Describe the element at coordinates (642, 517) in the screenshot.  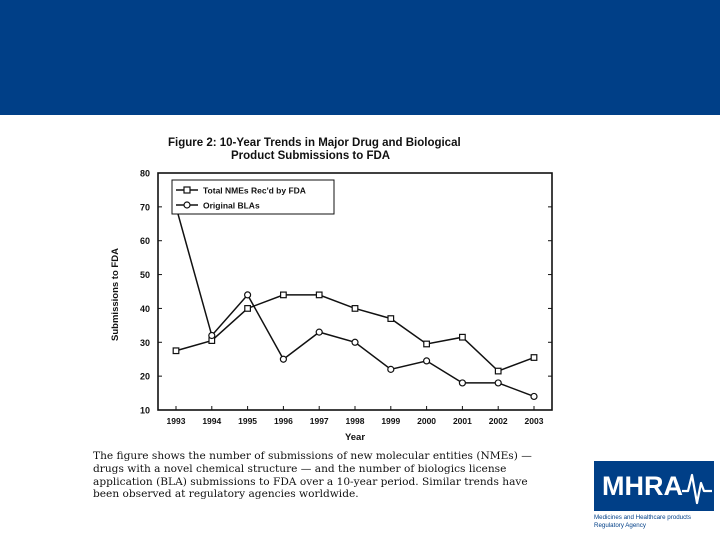
I see `logo-subtitle-line: Medicines and Healthcare products` at that location.